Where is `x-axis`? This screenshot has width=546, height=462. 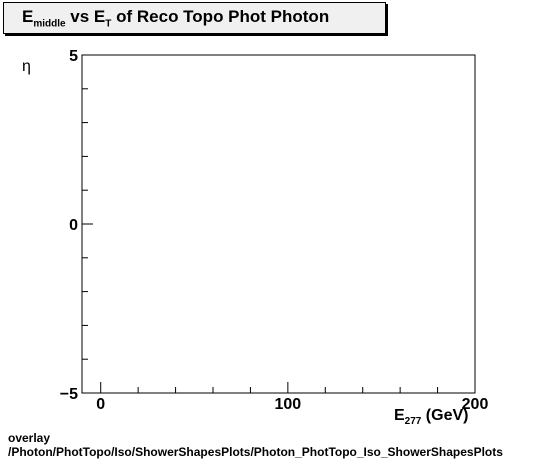 x-axis is located at coordinates (288, 387).